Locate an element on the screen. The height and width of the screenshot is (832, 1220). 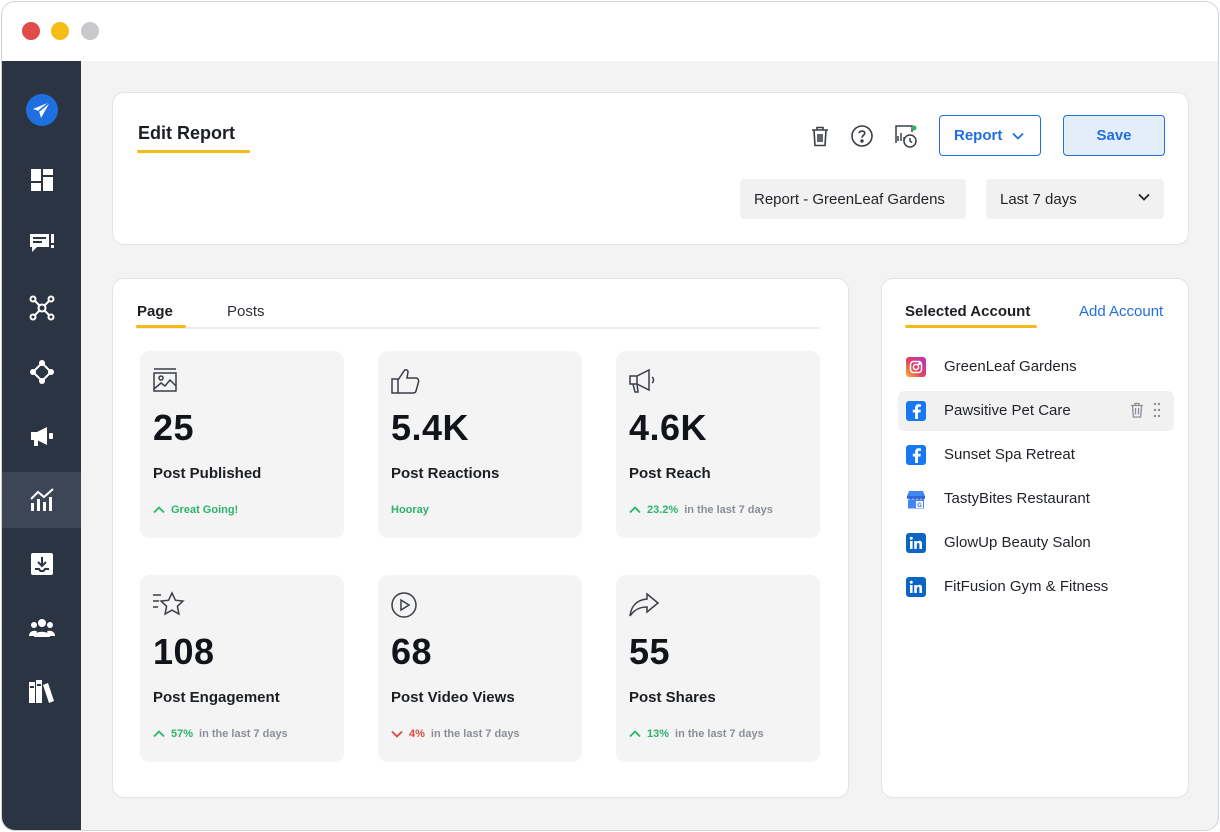
account-item: FitFusion Gym & Fitness is located at coordinates (1036, 587).